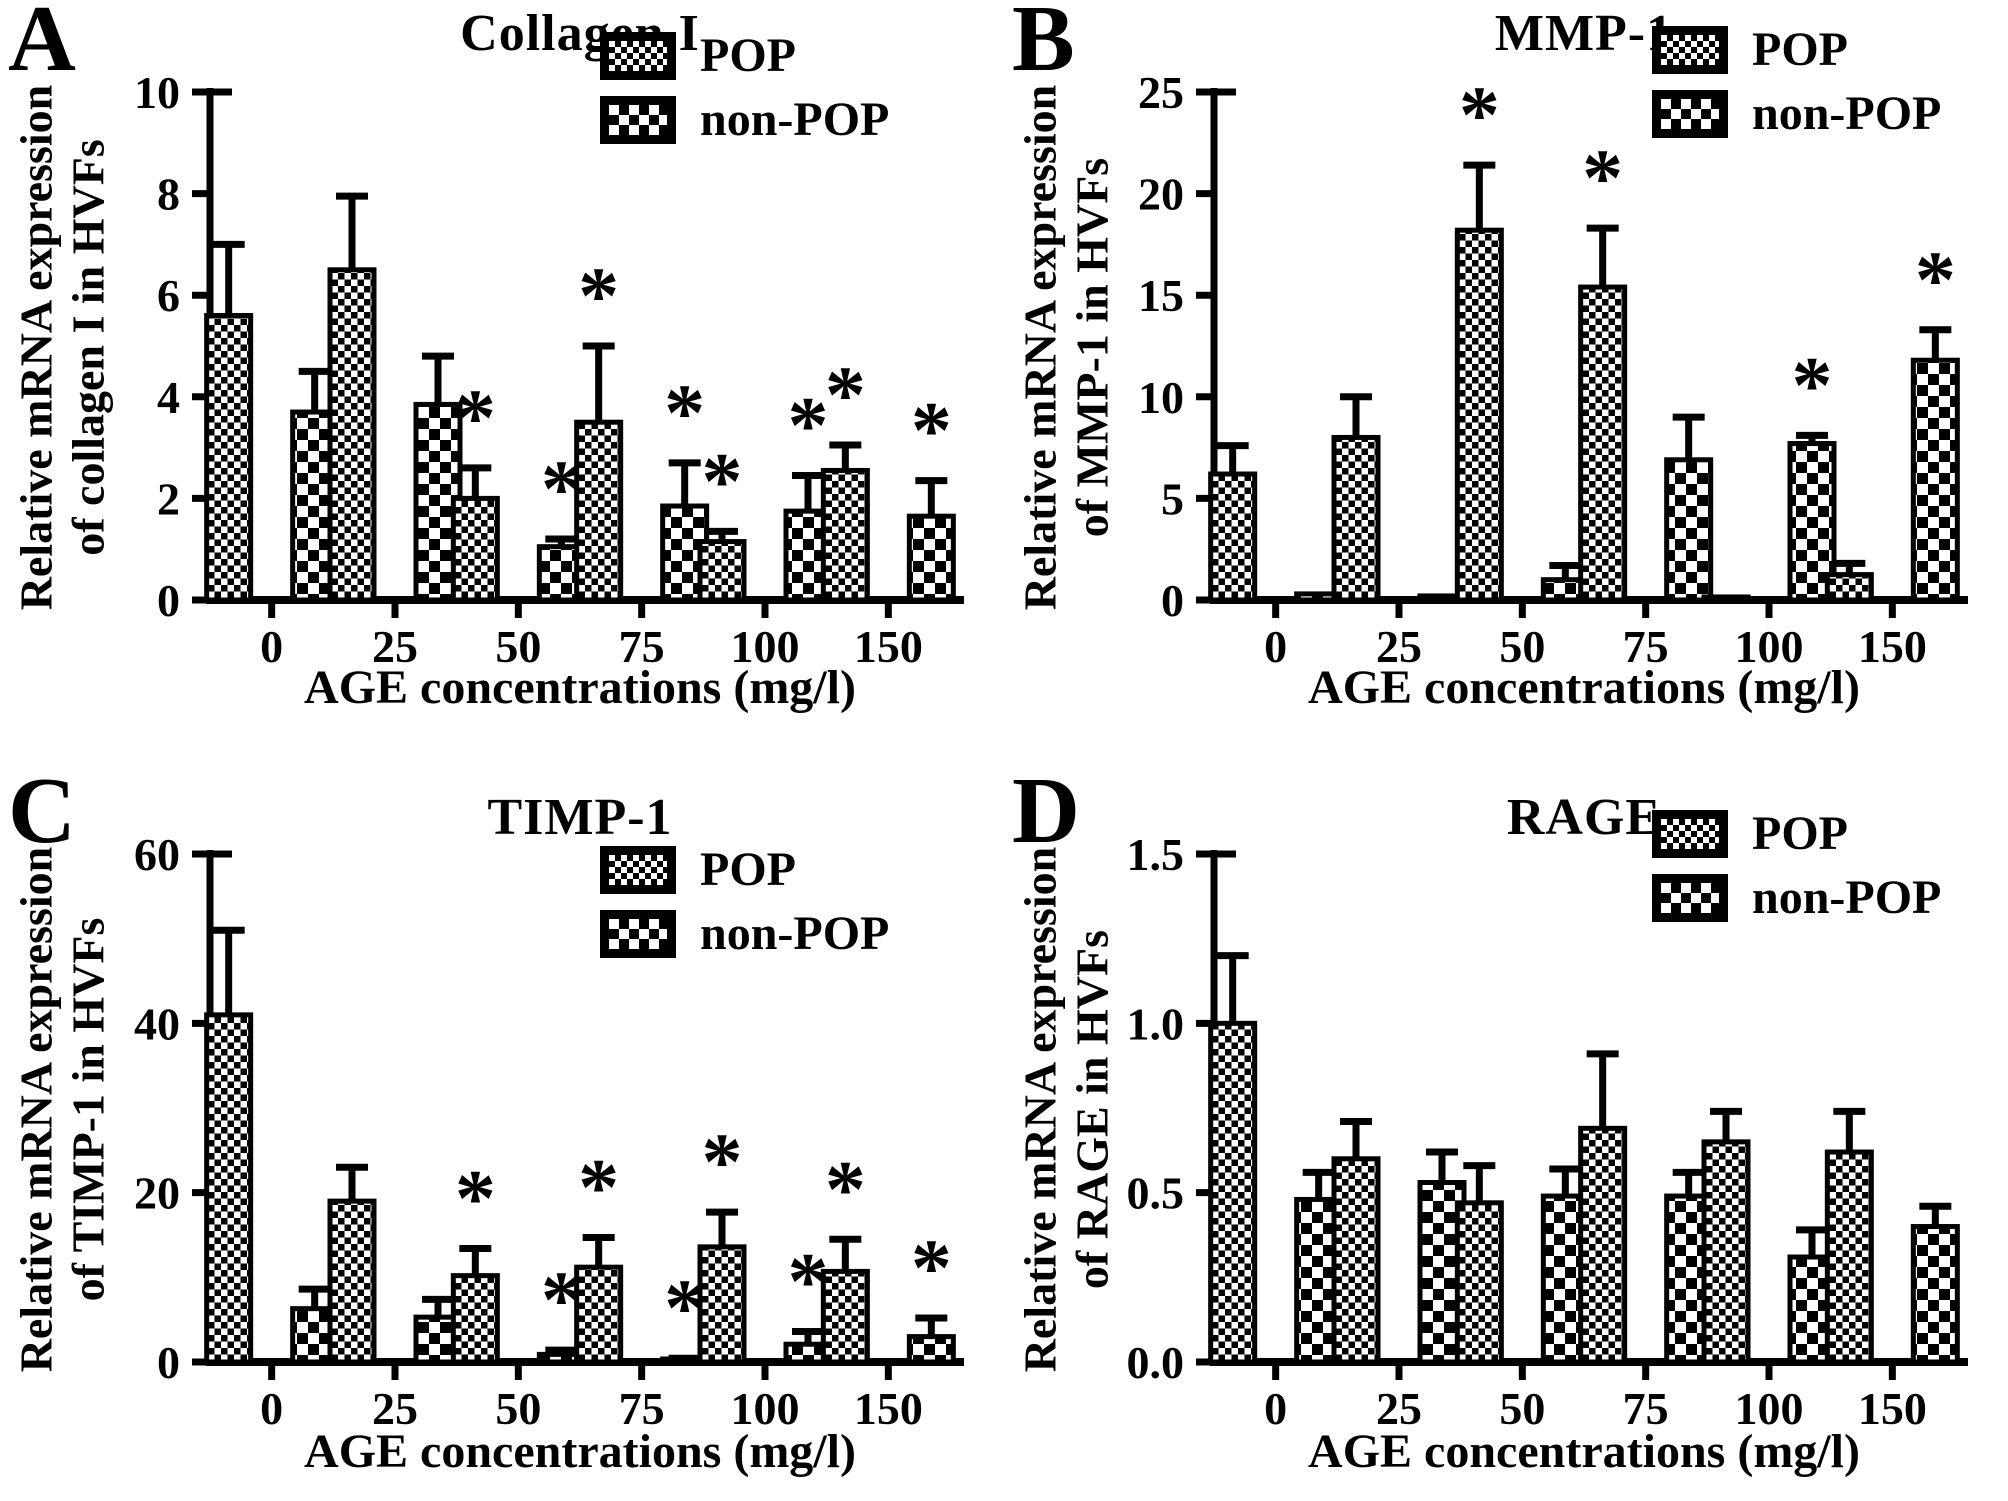  I want to click on y-tick-label: 1.0, so click(1156, 1023).